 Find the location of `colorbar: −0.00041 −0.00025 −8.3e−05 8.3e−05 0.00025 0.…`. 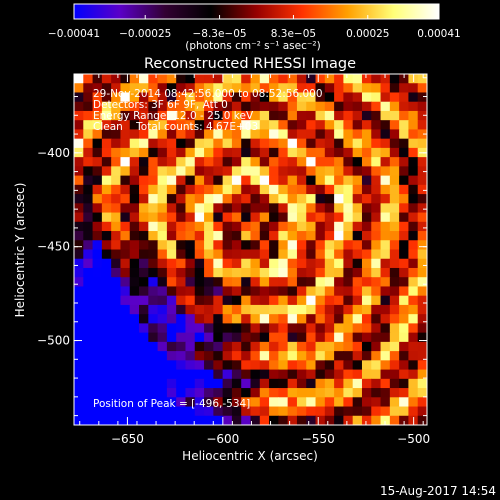

colorbar: −0.00041 −0.00025 −8.3e−05 8.3e−05 0.00025 0.… is located at coordinates (254, 27).